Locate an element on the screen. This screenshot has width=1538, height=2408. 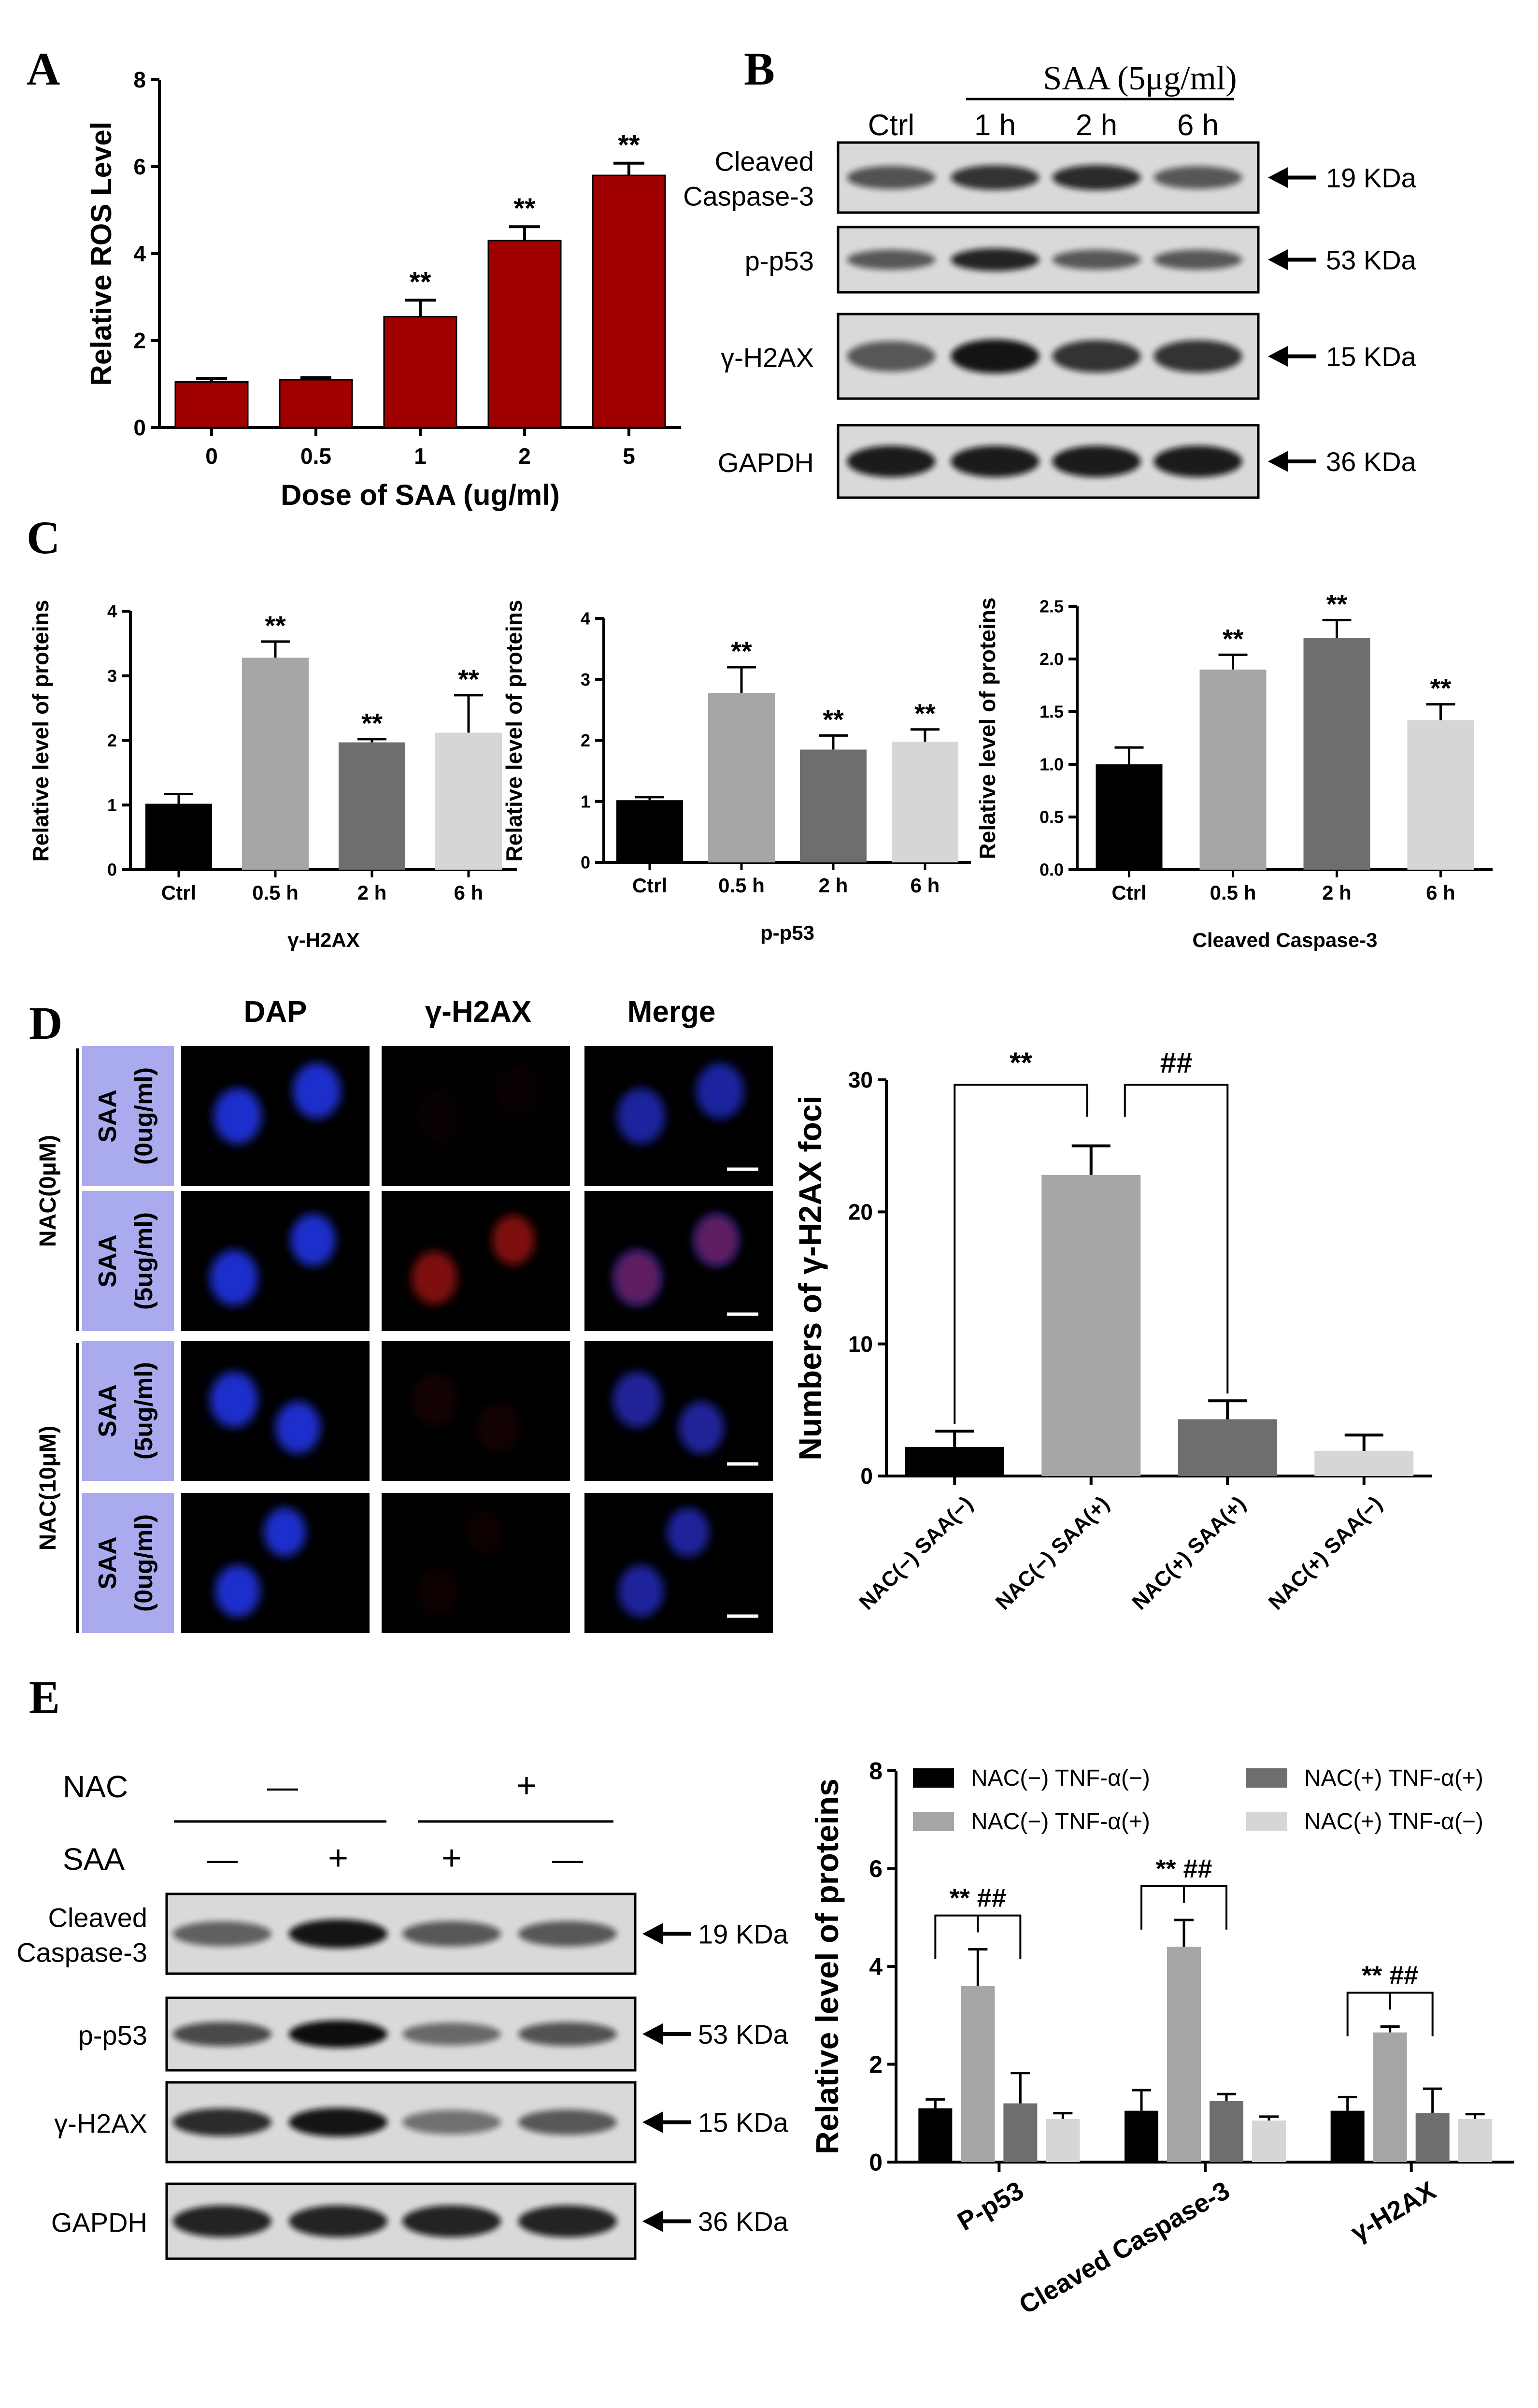
chart-d-sig-label: ** is located at coordinates (1021, 1062).